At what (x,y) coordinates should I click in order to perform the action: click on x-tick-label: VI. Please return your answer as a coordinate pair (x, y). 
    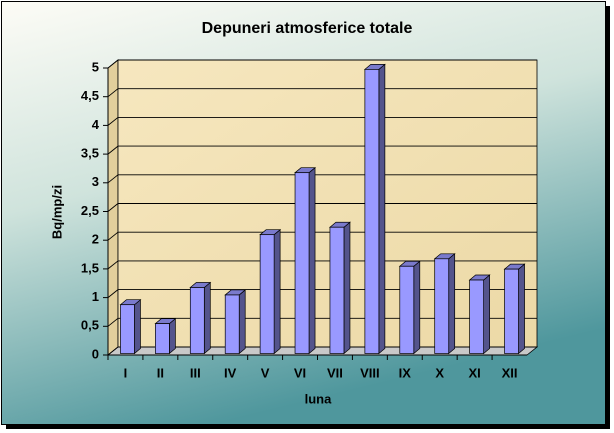
    Looking at the image, I should click on (300, 372).